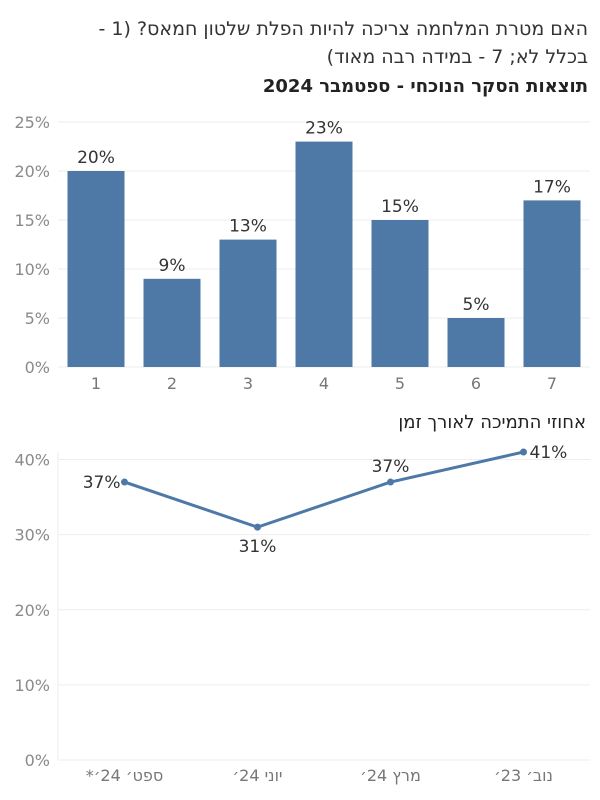 Image resolution: width=600 pixels, height=800 pixels. Describe the element at coordinates (37, 318) in the screenshot. I see `bar-y-tick-label: 5%` at that location.